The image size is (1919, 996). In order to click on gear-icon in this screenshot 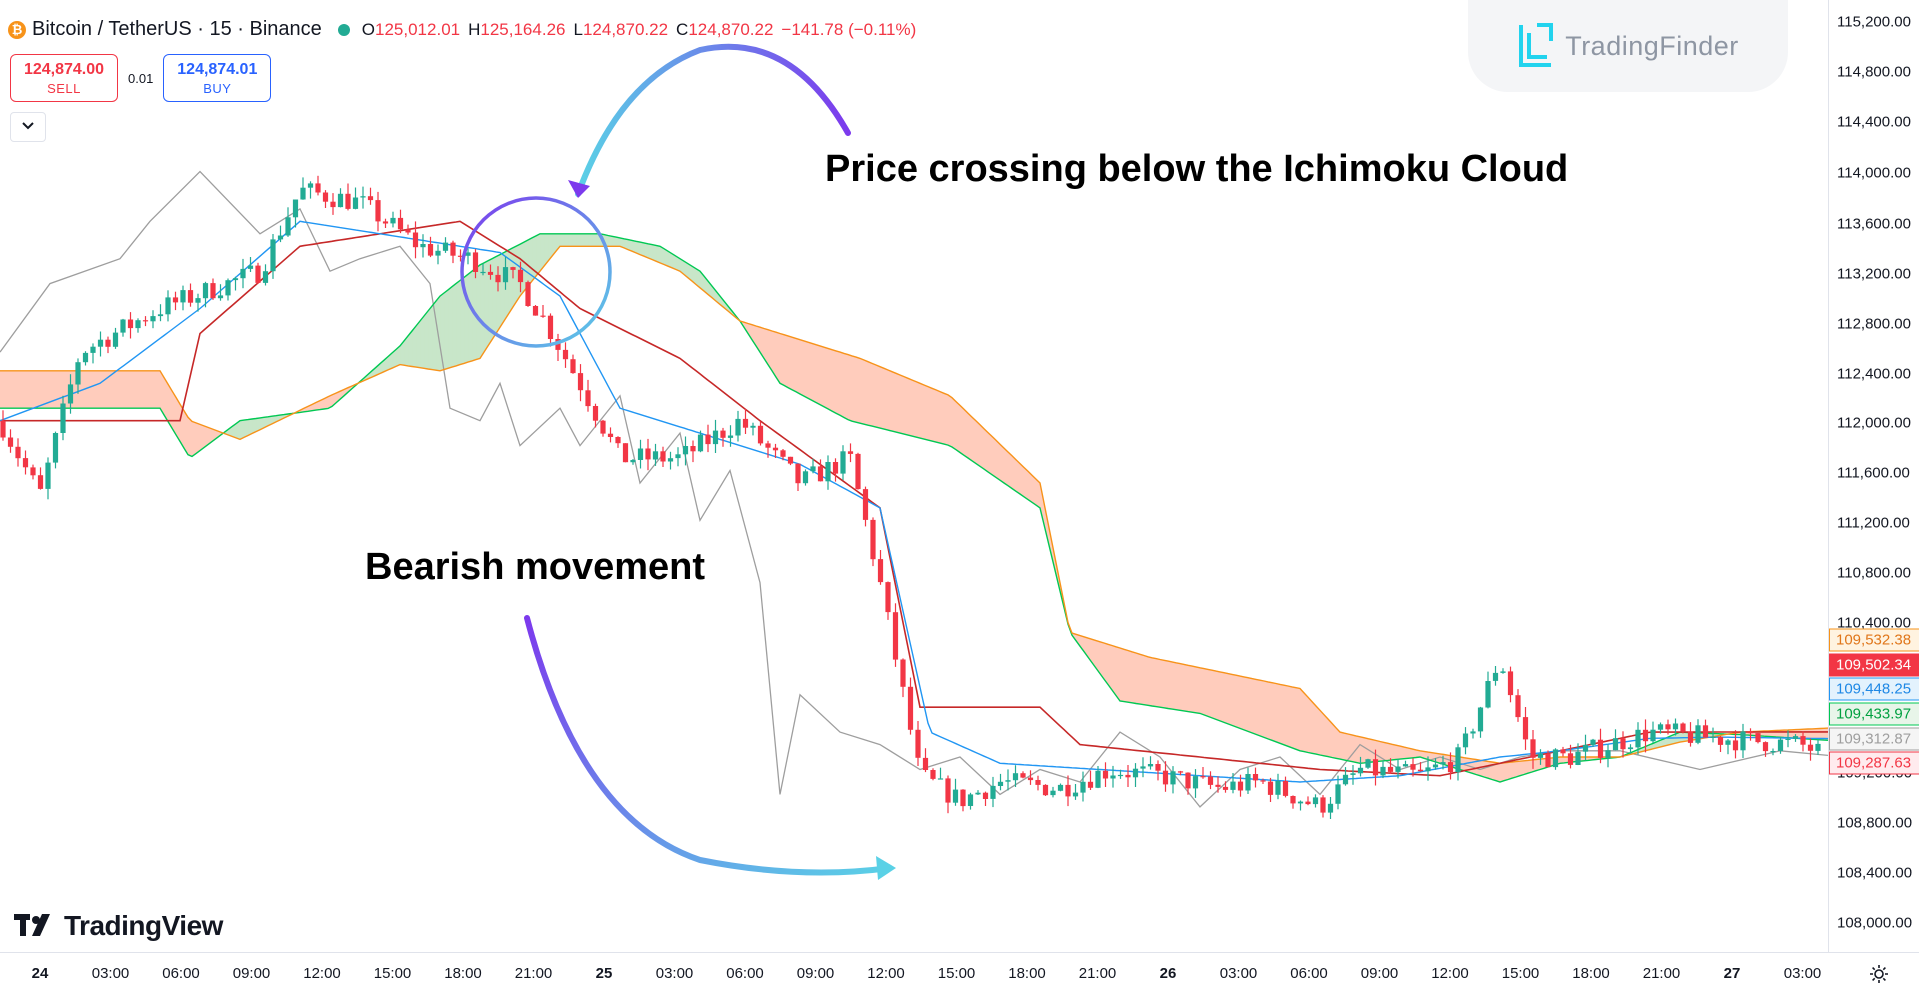, I will do `click(1879, 974)`.